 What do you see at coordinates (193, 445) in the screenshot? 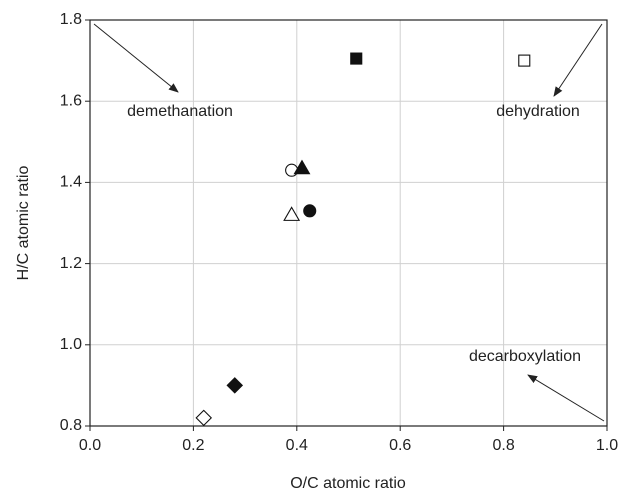
I see `x-tick-label: 0.2` at bounding box center [193, 445].